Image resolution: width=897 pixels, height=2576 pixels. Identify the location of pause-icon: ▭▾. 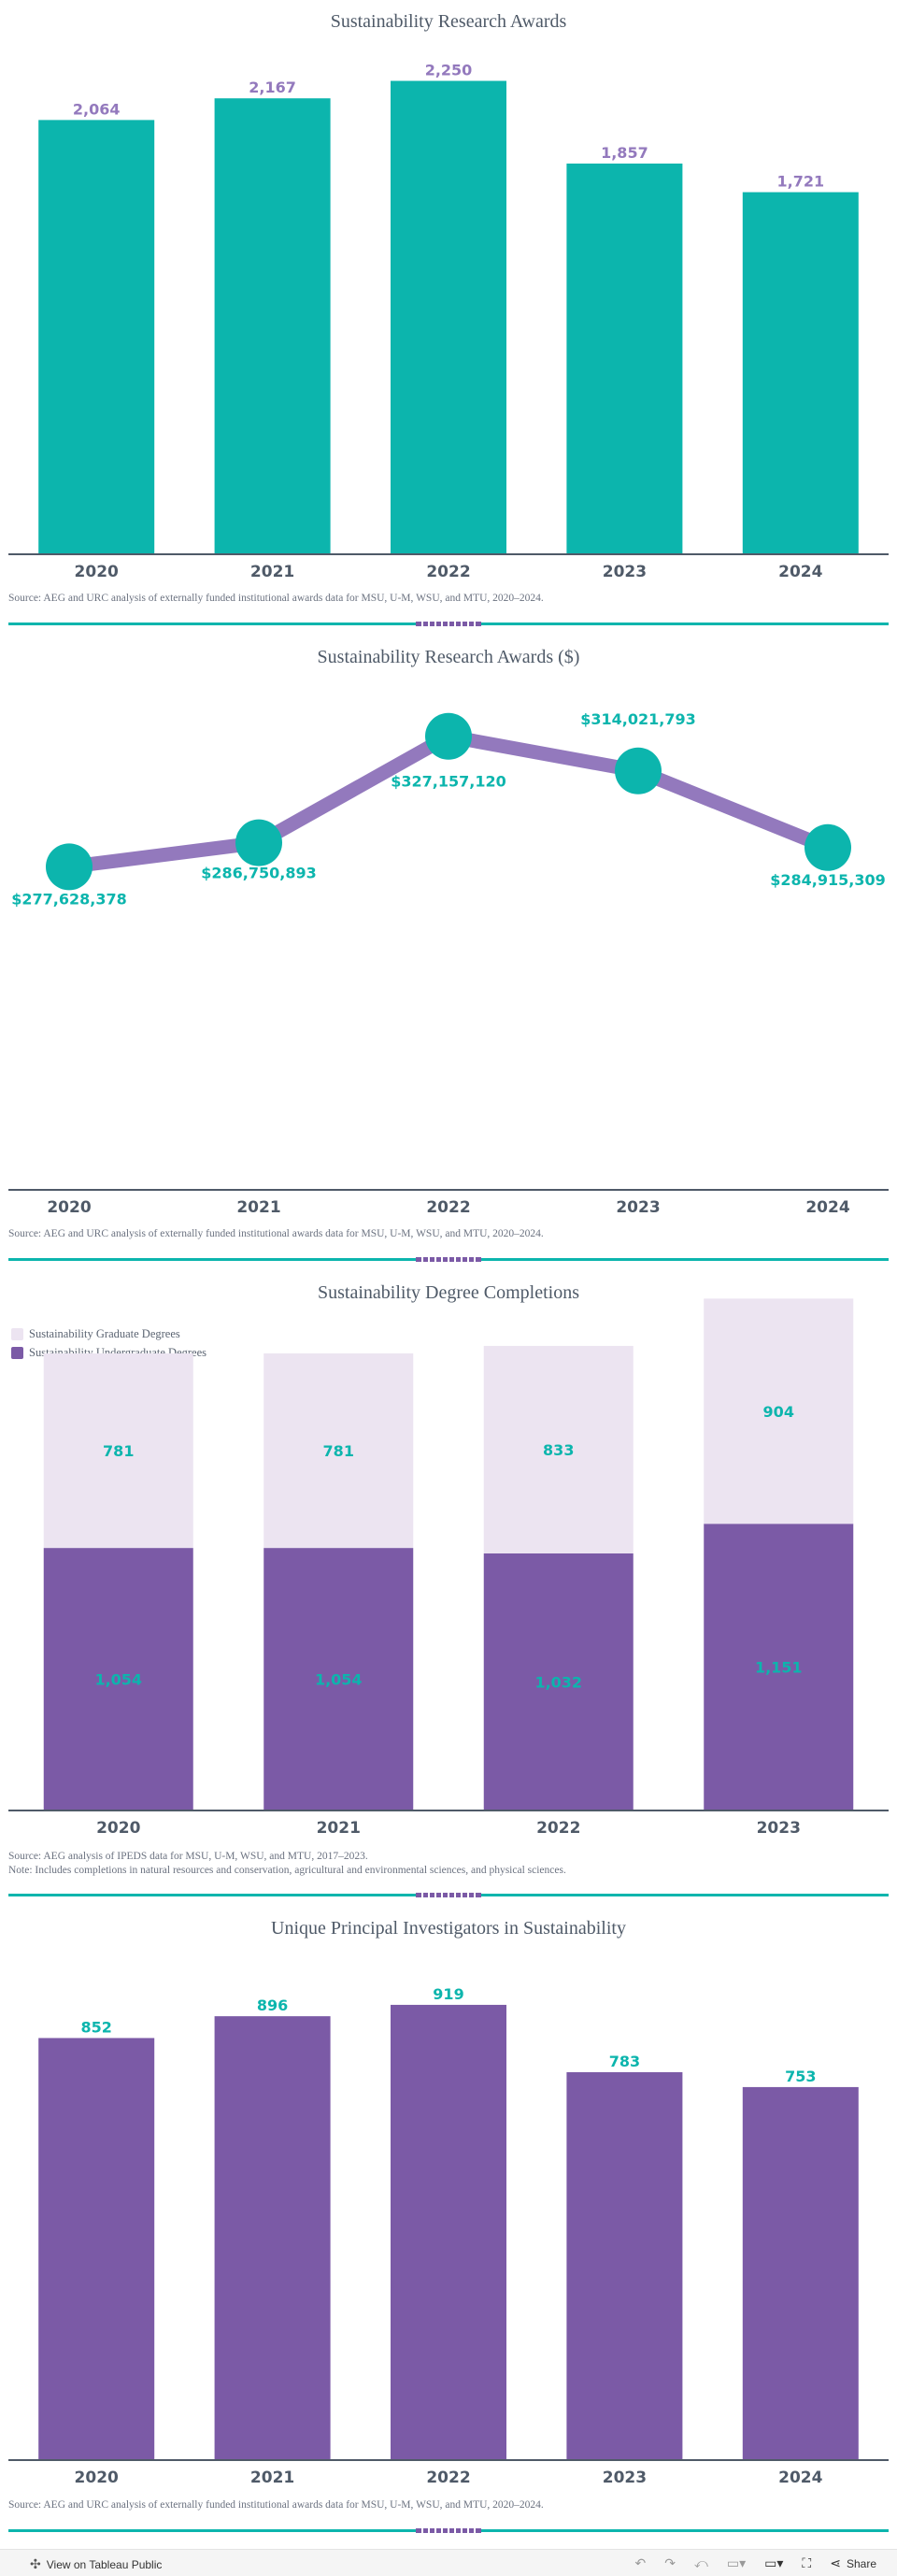
(736, 2562).